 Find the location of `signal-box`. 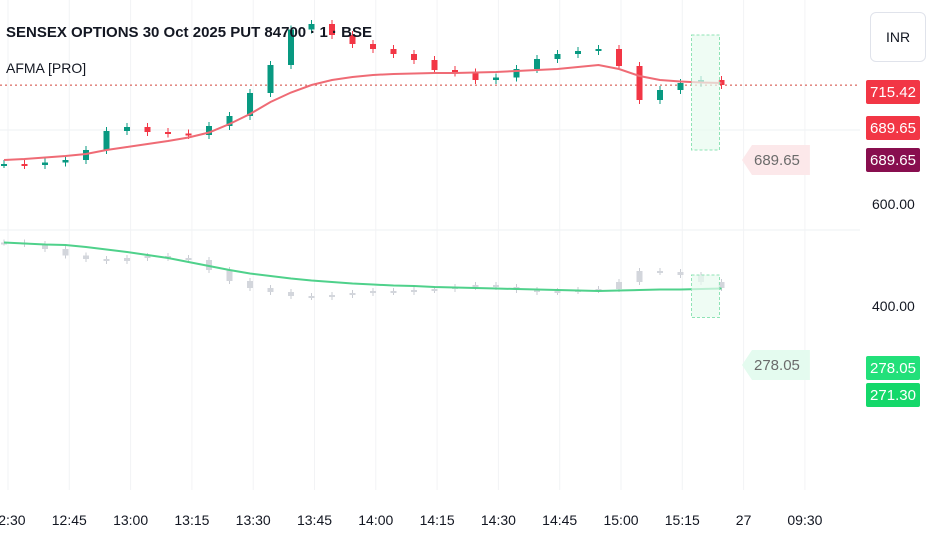

signal-box is located at coordinates (705, 92).